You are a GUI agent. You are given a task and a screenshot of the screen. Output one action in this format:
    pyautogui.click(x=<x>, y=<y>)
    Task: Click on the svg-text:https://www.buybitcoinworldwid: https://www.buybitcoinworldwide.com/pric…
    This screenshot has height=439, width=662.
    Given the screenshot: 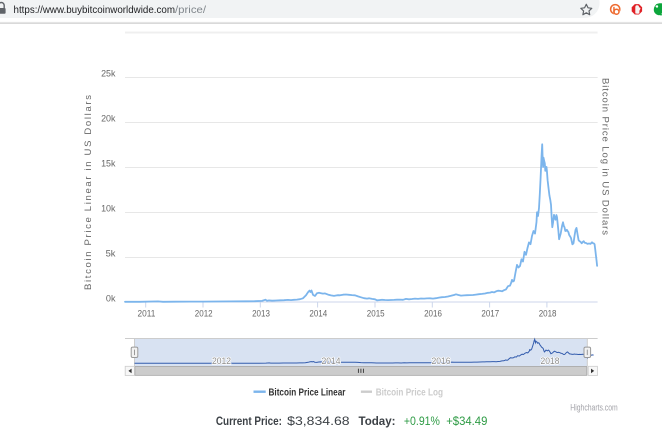 What is the action you would take?
    pyautogui.click(x=110, y=10)
    